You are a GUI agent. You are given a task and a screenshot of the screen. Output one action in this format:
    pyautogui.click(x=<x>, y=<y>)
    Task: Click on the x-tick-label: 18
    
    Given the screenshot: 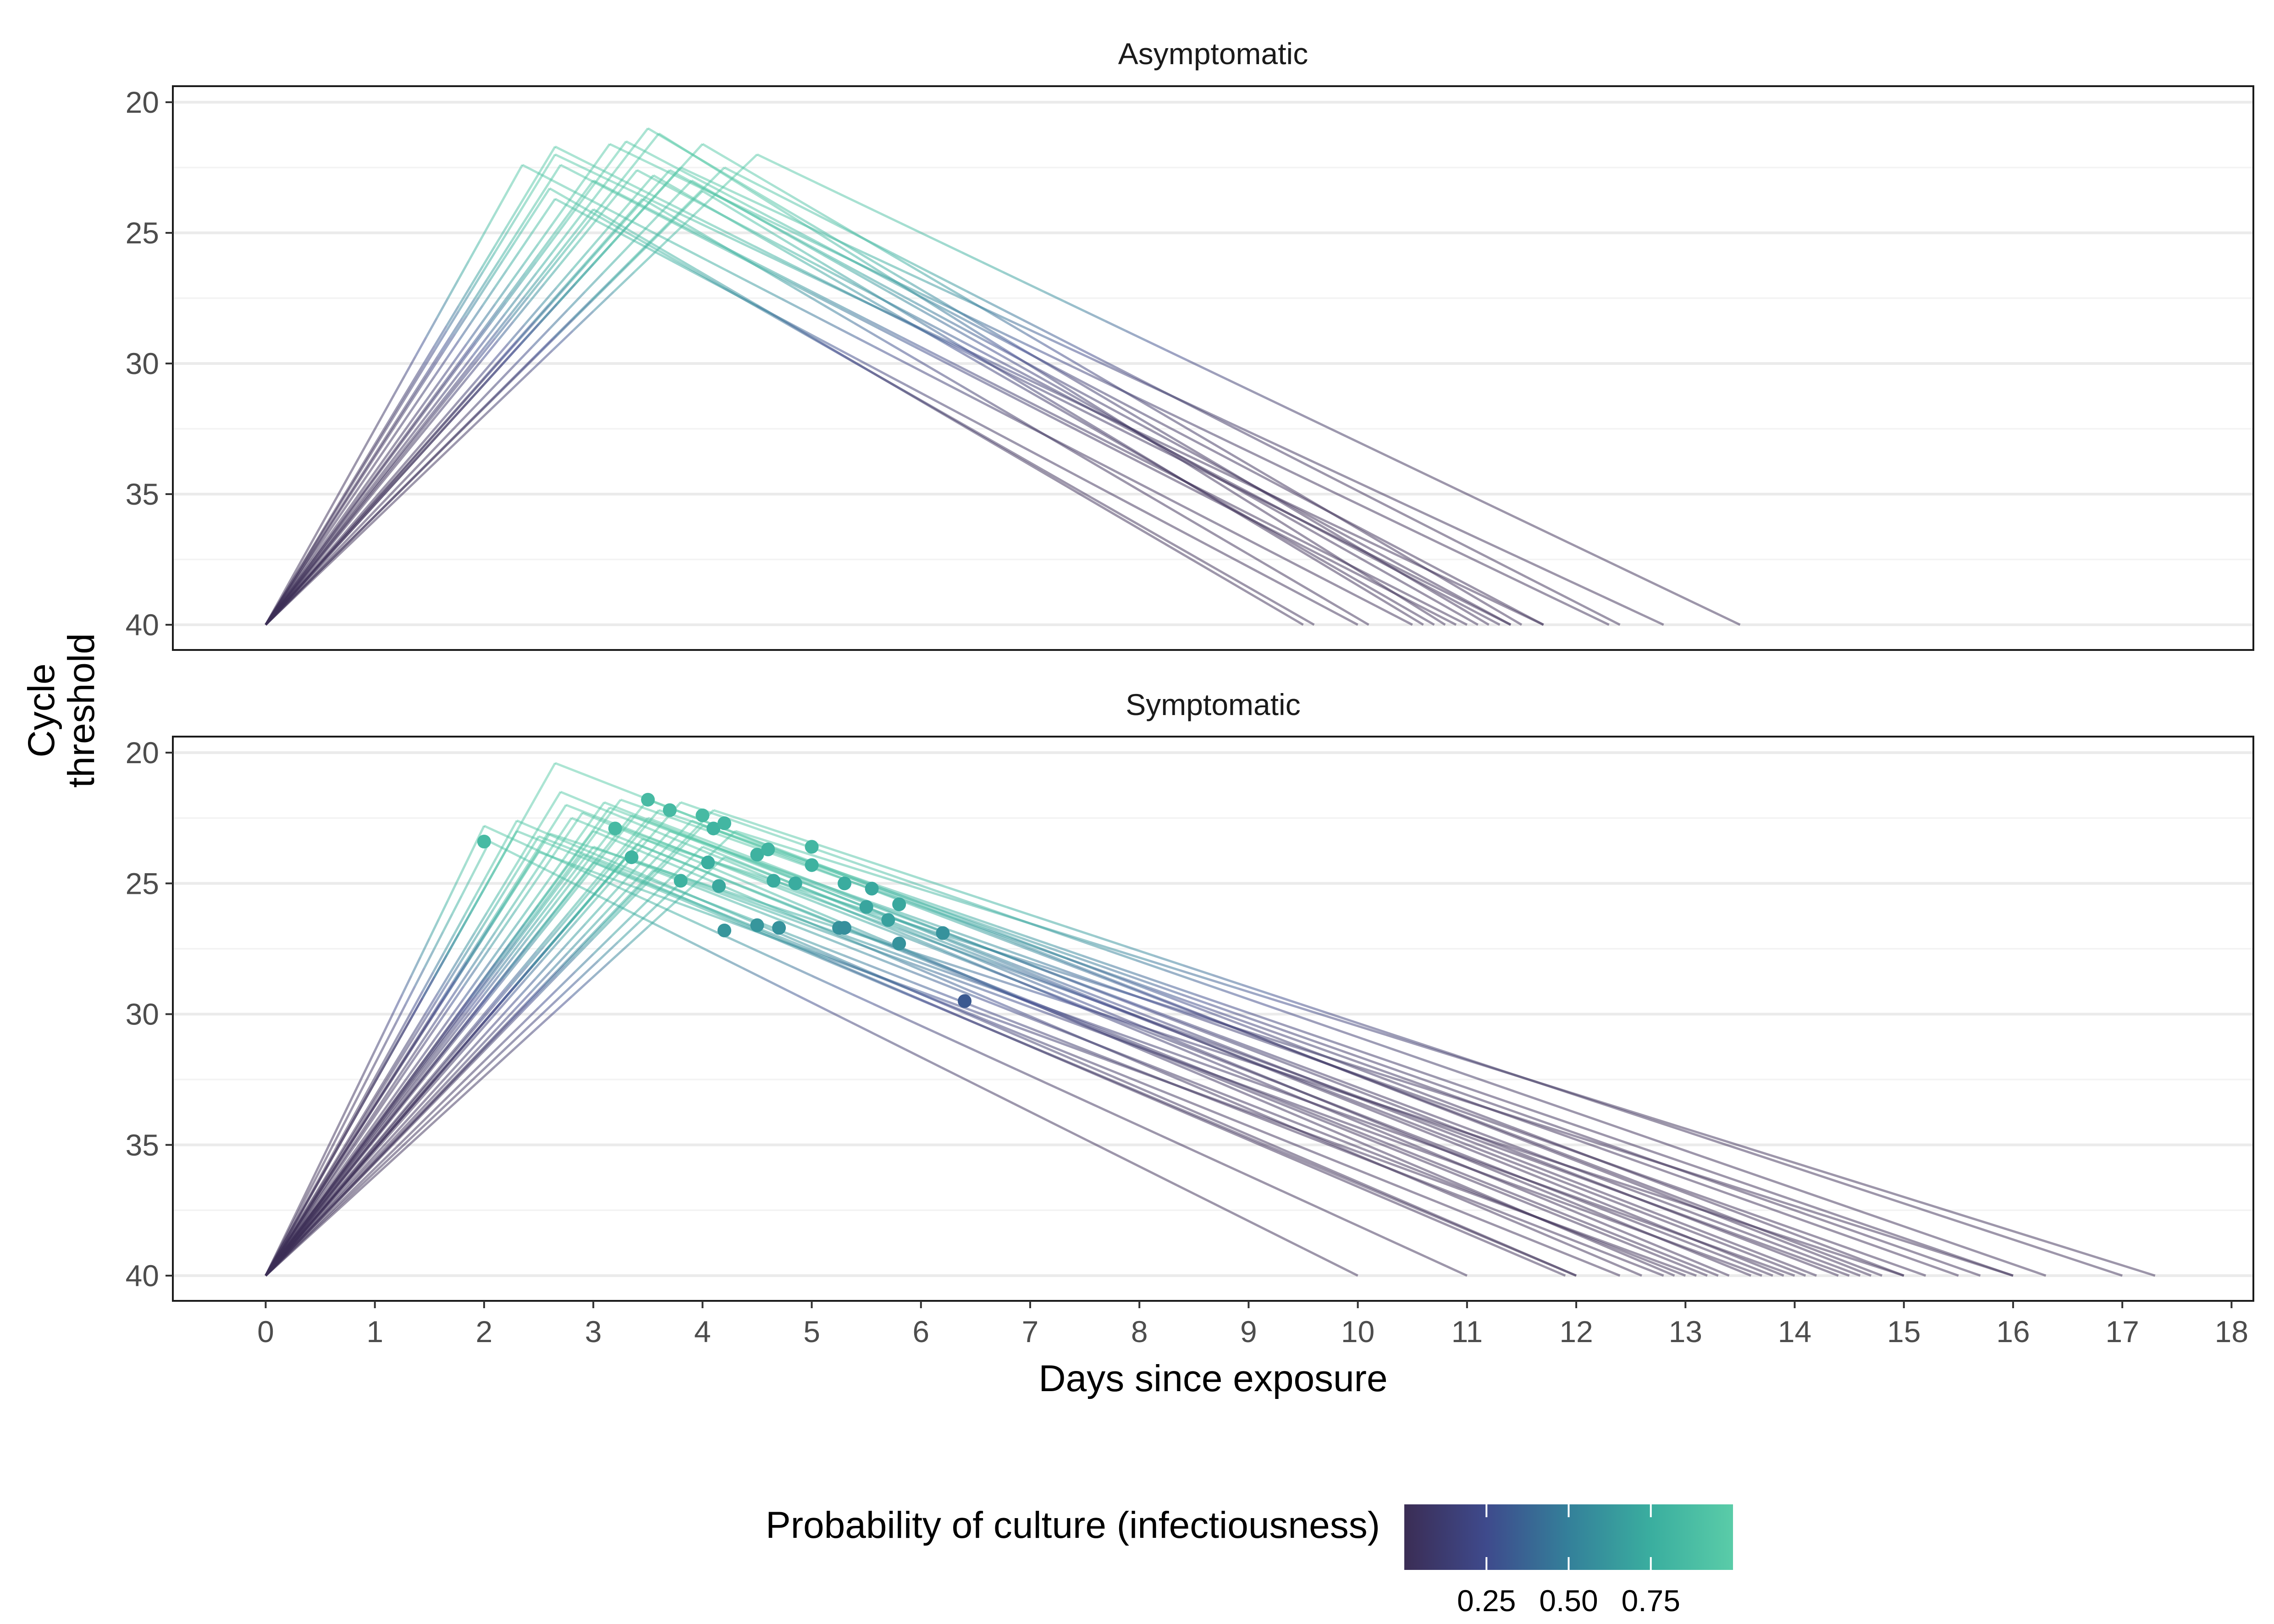 What is the action you would take?
    pyautogui.click(x=2231, y=1332)
    